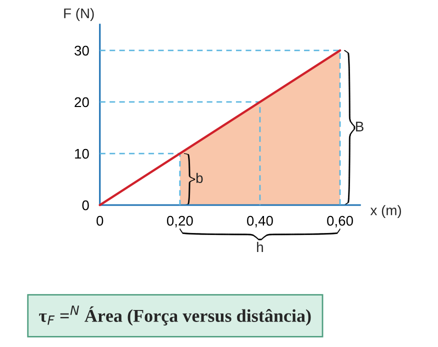  I want to click on x-tick-label: 0,20, so click(179, 222).